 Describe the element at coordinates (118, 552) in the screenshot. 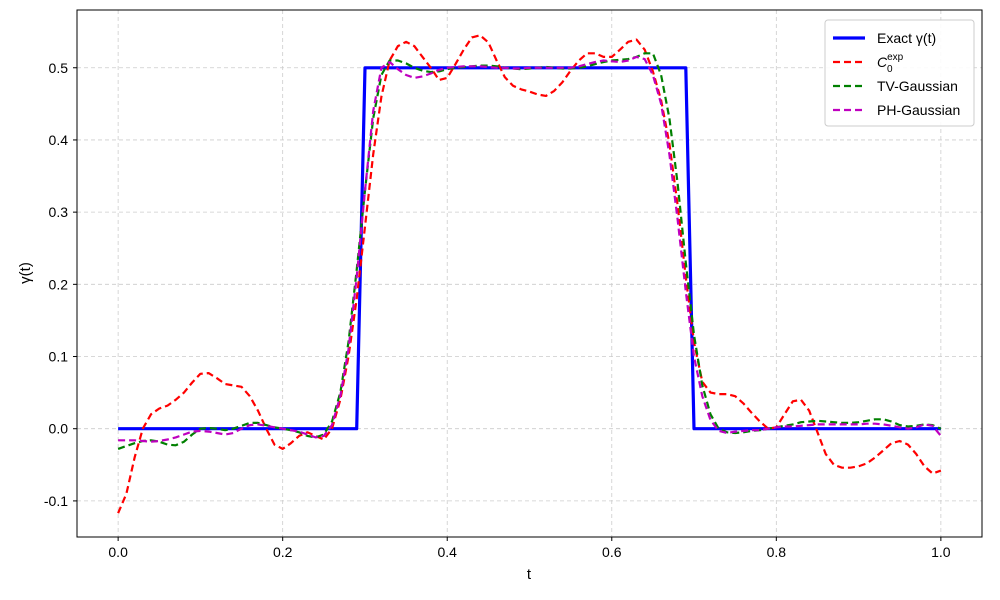

I see `x-tick-label: 0.0` at that location.